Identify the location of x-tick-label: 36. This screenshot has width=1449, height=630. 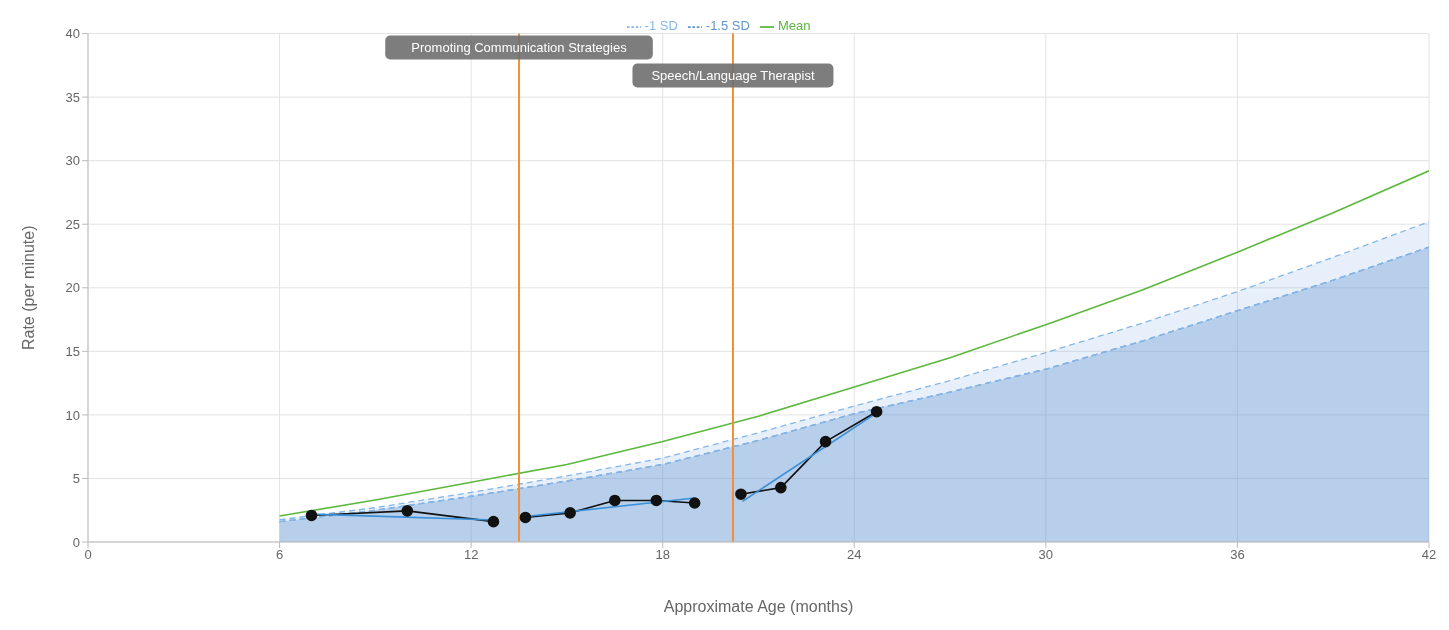
(1237, 555).